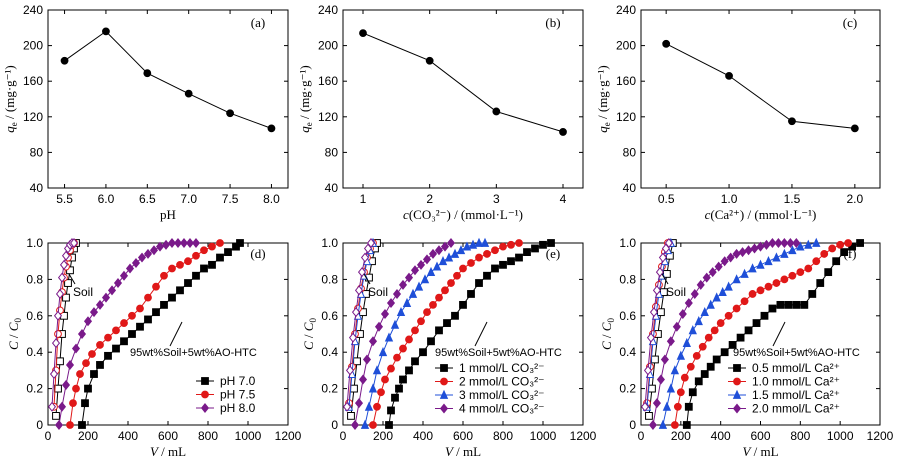 This screenshot has width=900, height=462. What do you see at coordinates (796, 340) in the screenshot?
I see `htc-annotation: 95wt%Soil+5wt%AO-HTC` at bounding box center [796, 340].